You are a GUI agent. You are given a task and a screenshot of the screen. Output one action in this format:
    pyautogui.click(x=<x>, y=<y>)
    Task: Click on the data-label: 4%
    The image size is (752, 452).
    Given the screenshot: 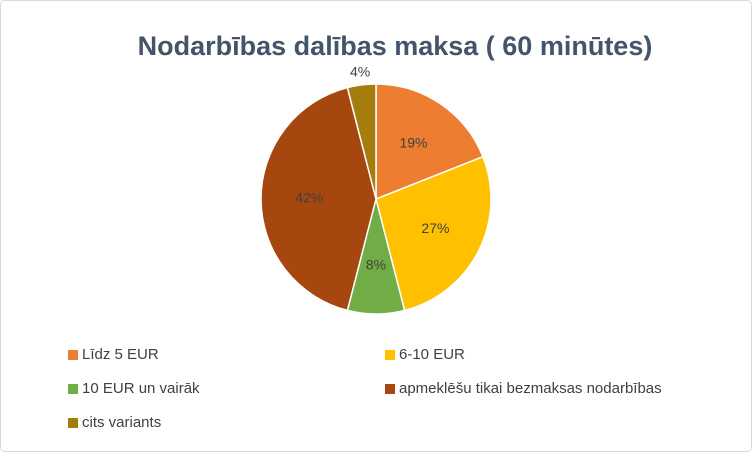 What is the action you would take?
    pyautogui.click(x=360, y=72)
    